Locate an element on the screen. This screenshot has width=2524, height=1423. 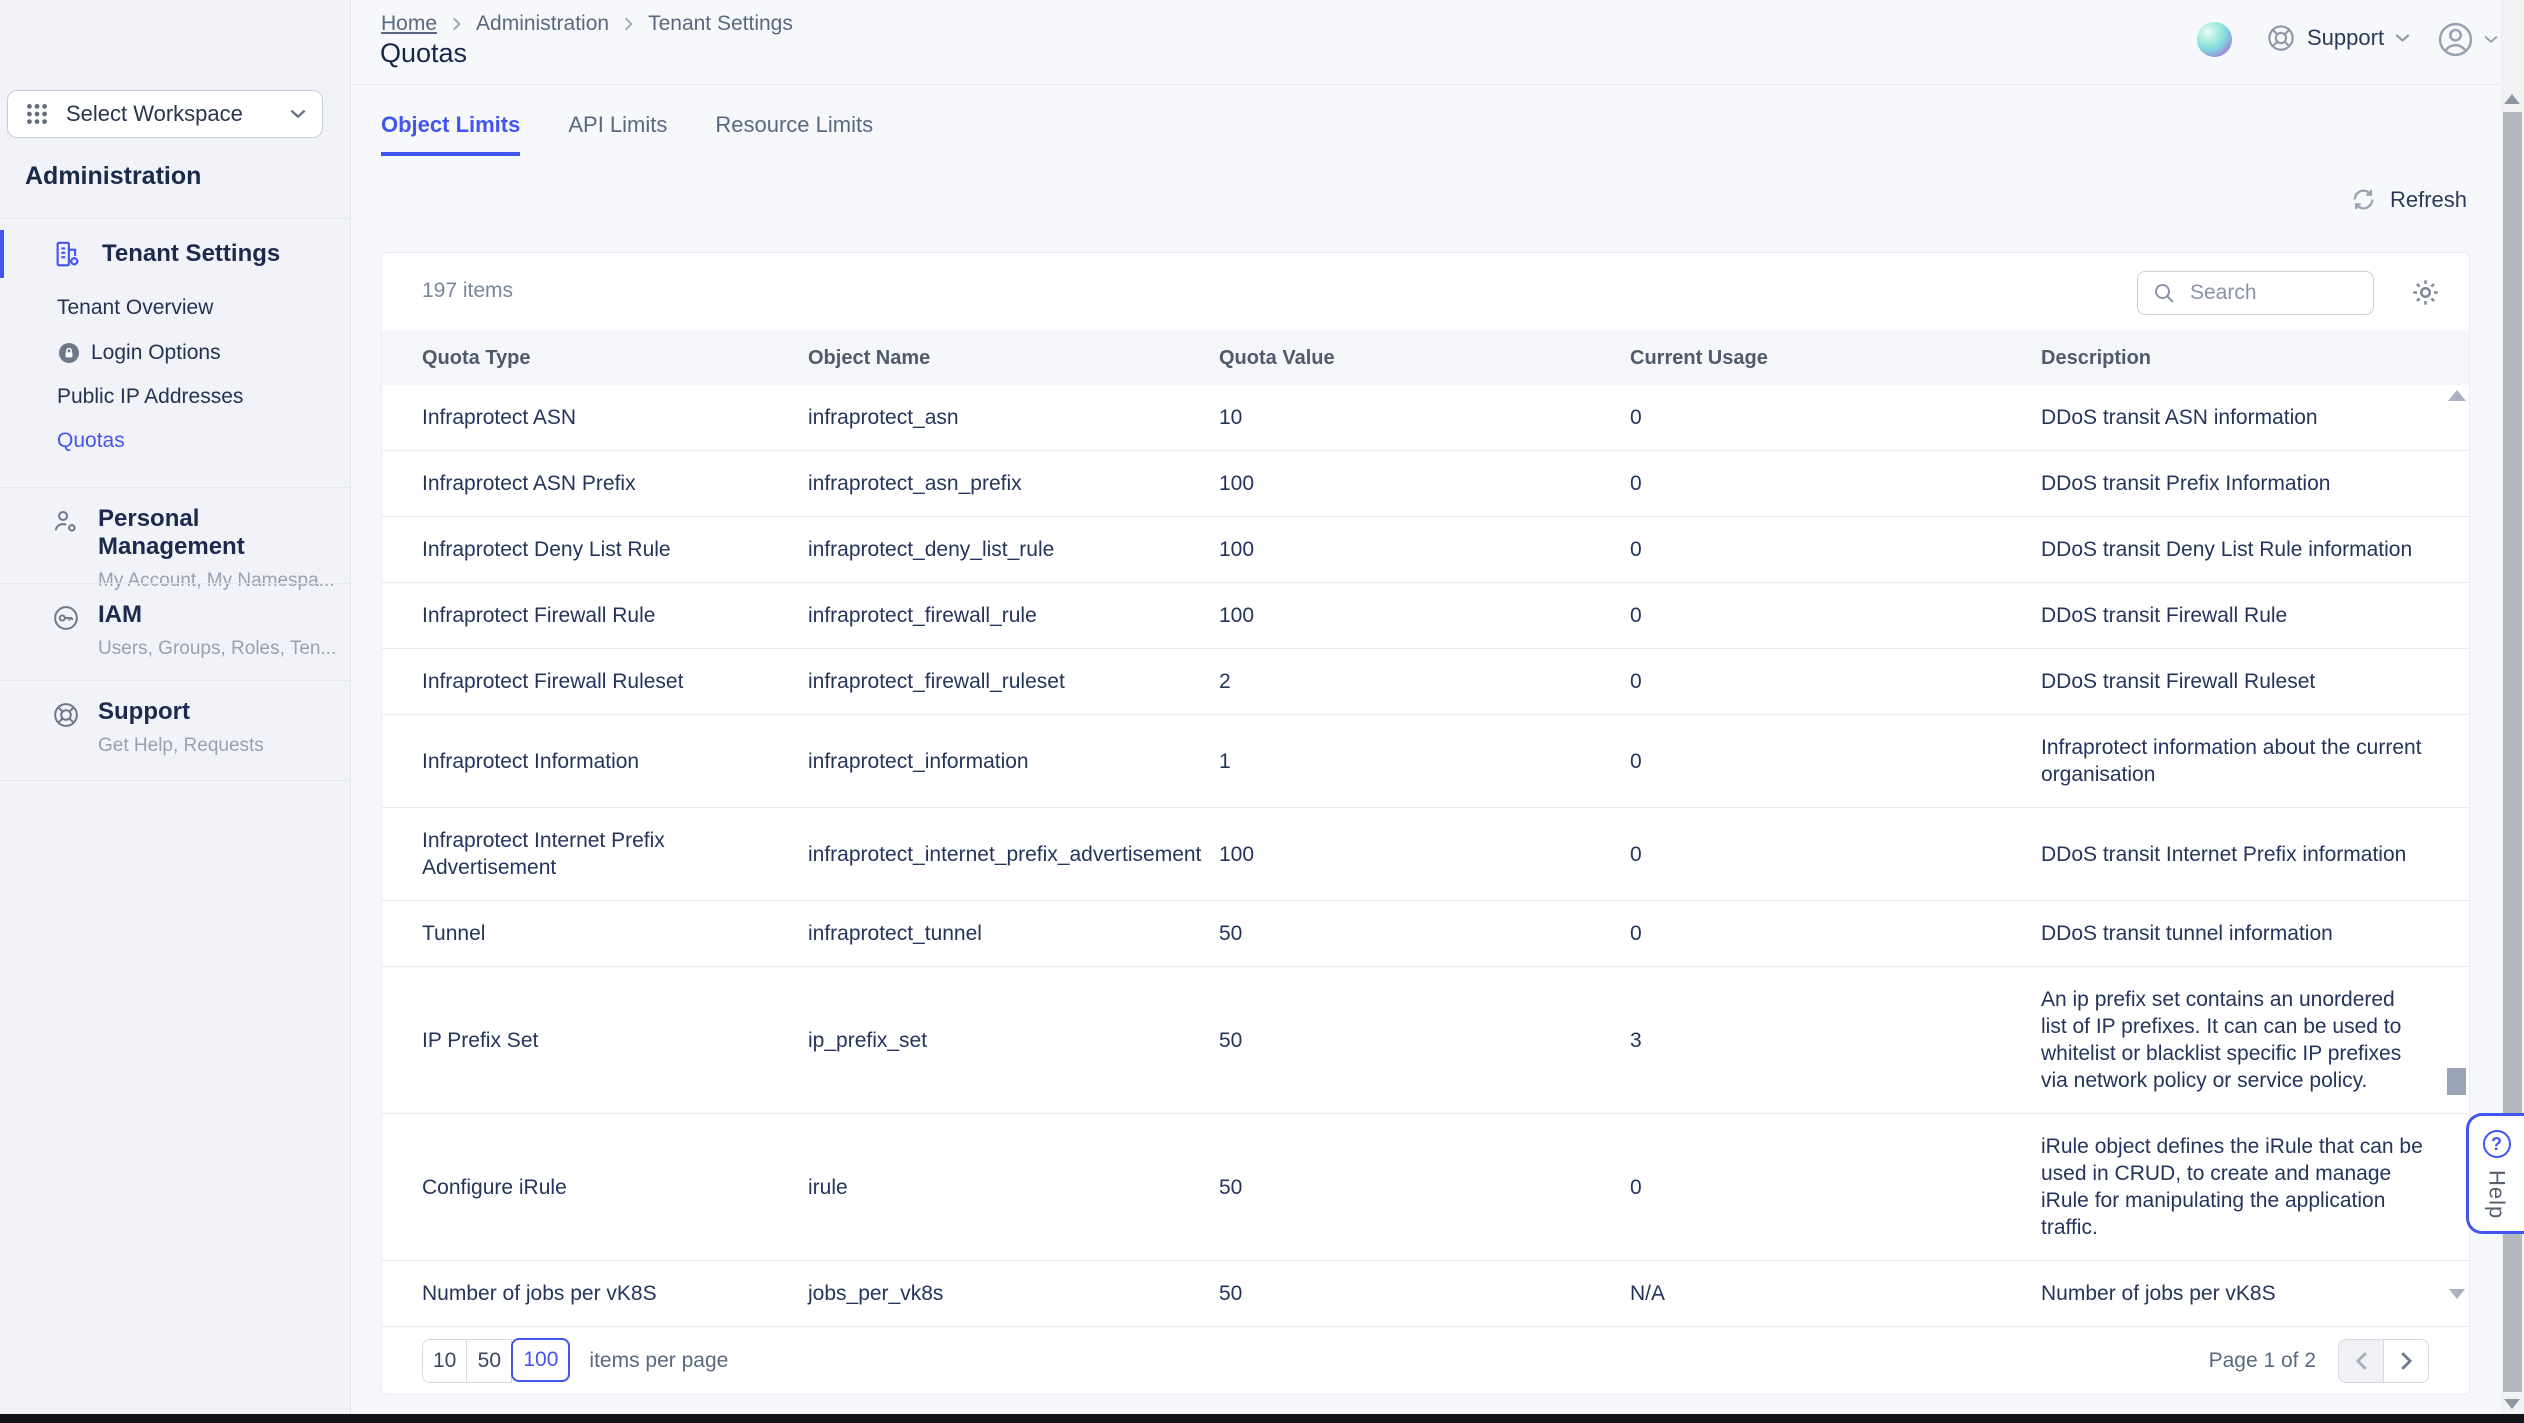
help-tab: ? Help is located at coordinates (2495, 1173).